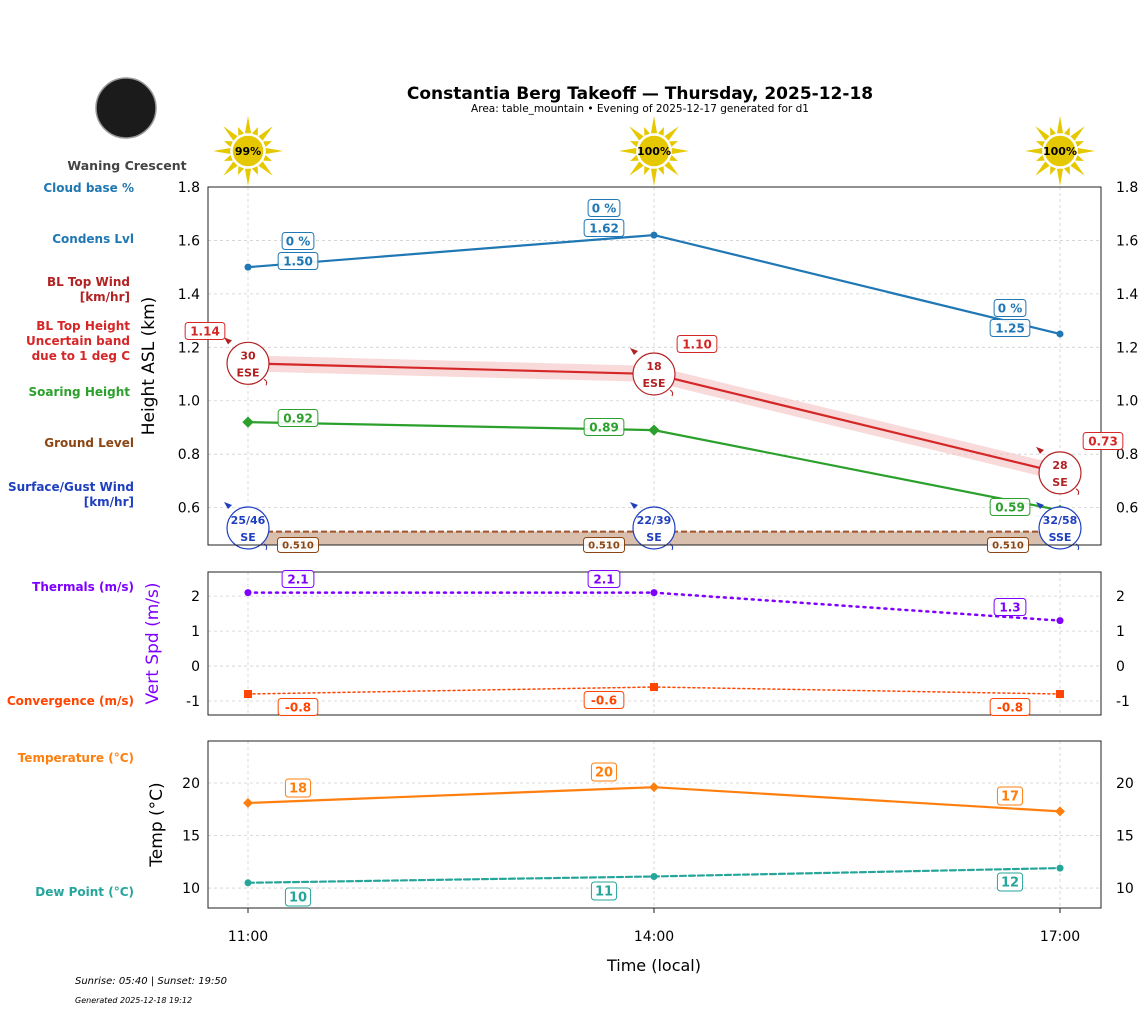 The image size is (1147, 1011). I want to click on y-axis-label: Temp (°C), so click(157, 824).